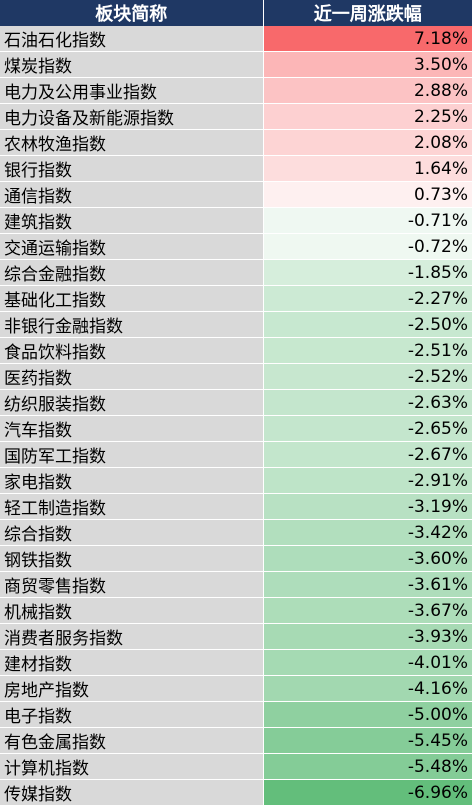 This screenshot has width=472, height=806. What do you see at coordinates (367, 90) in the screenshot?
I see `weekly-change-cell: 2.88%` at bounding box center [367, 90].